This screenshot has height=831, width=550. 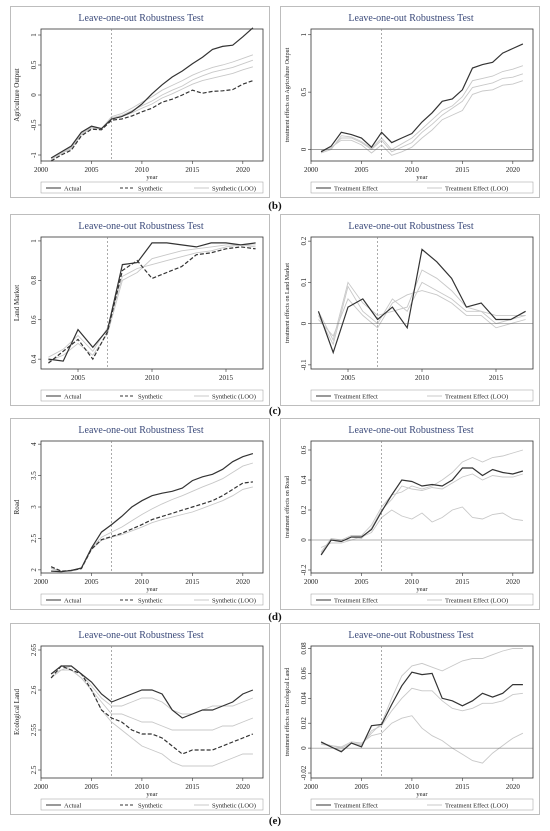 I want to click on chart-c-left-ytick-label: 1, so click(x=34, y=241).